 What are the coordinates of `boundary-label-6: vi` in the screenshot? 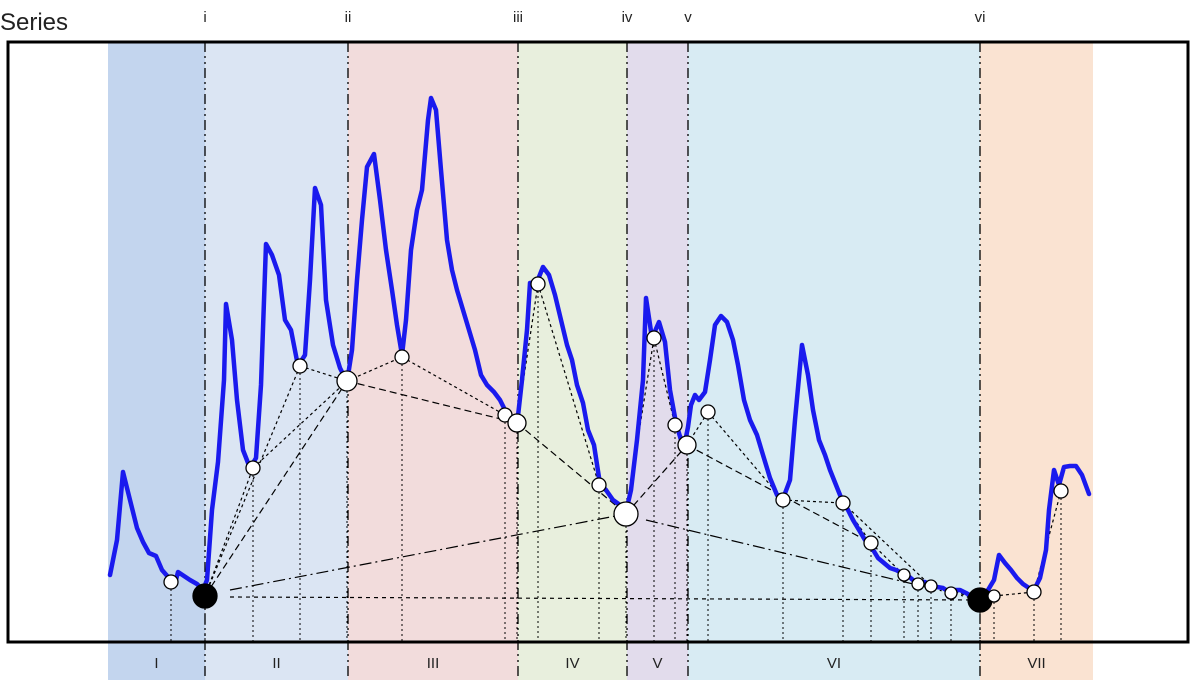 It's located at (980, 17).